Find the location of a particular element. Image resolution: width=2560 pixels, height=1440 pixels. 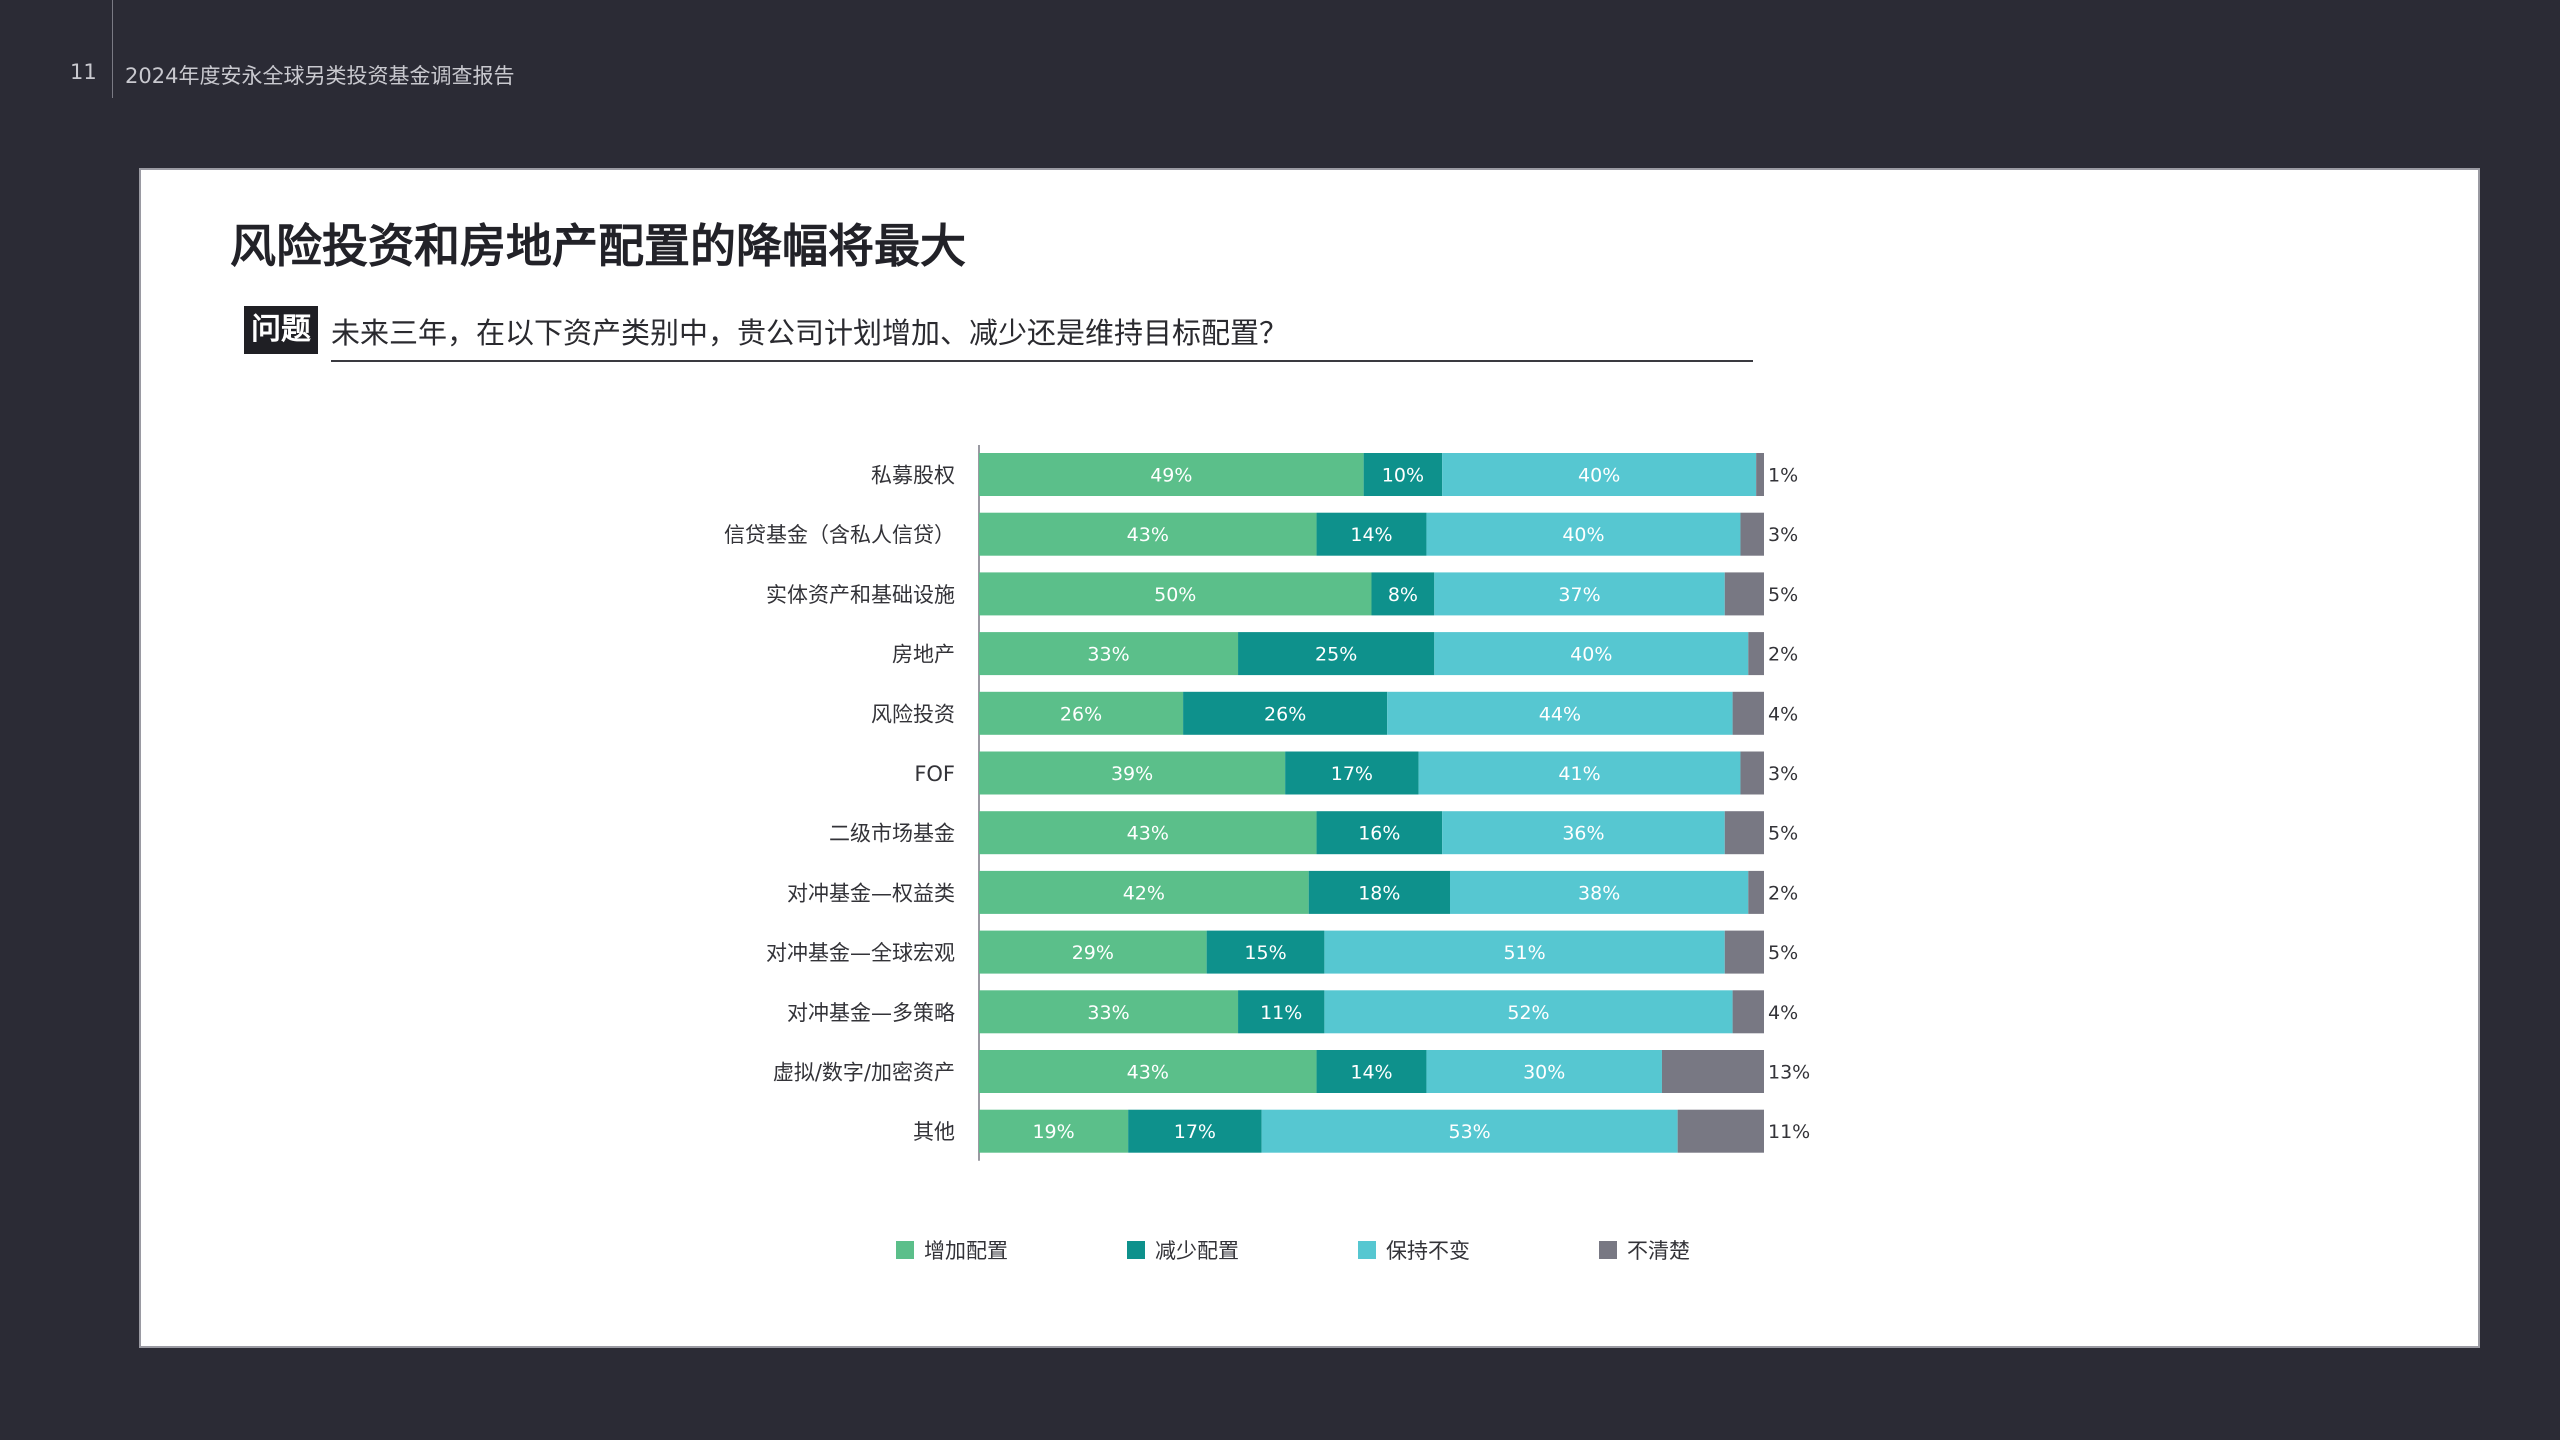

legend-label: 不清楚 is located at coordinates (1658, 1251).